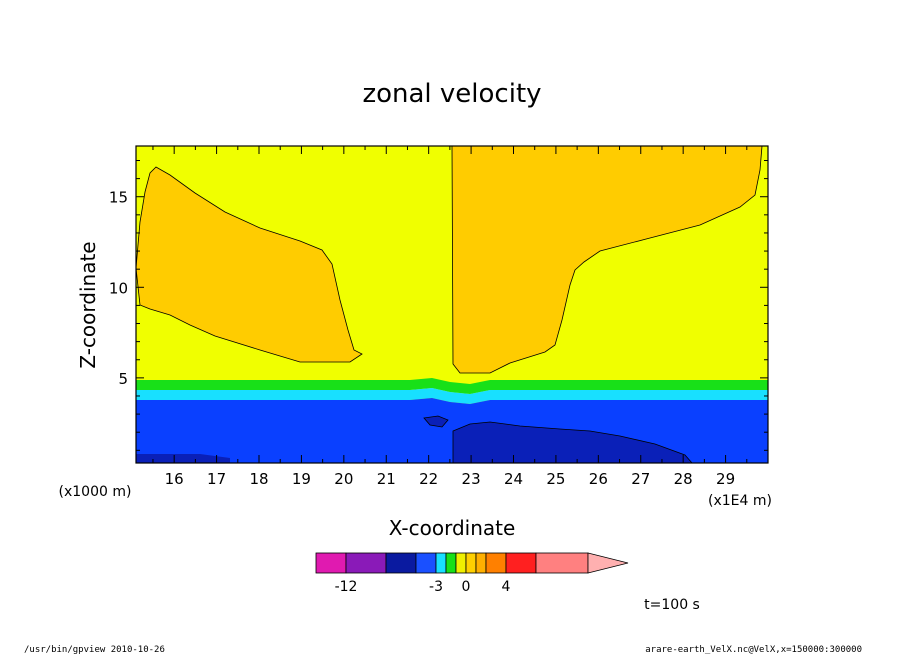 The image size is (904, 654). I want to click on x-tick-label: 26, so click(598, 479).